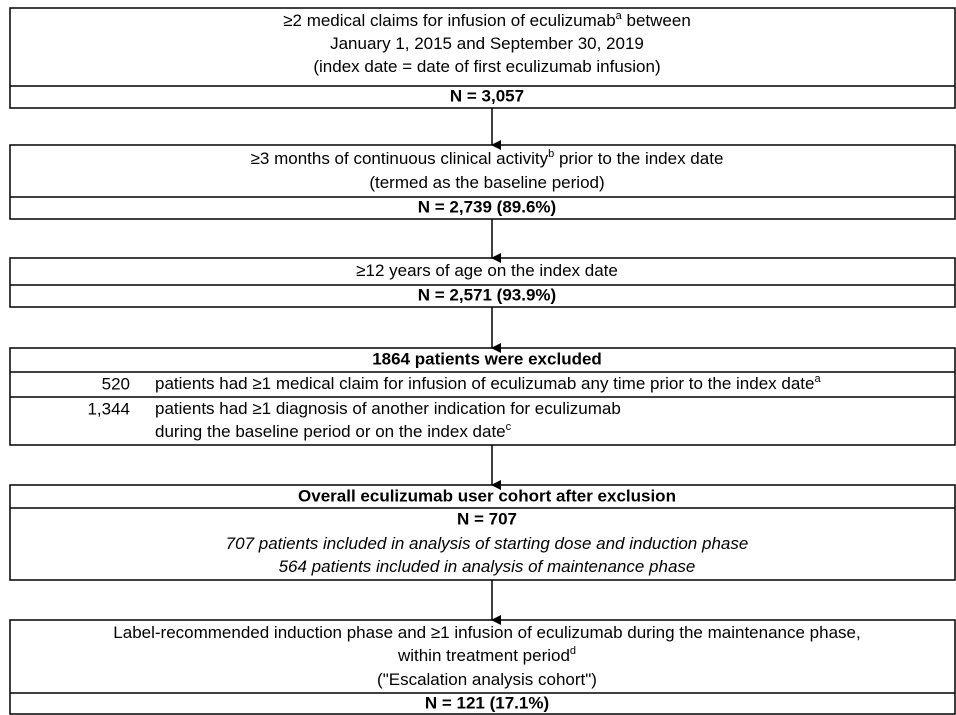 The width and height of the screenshot is (956, 715). I want to click on excluded-count: 520, so click(116, 383).